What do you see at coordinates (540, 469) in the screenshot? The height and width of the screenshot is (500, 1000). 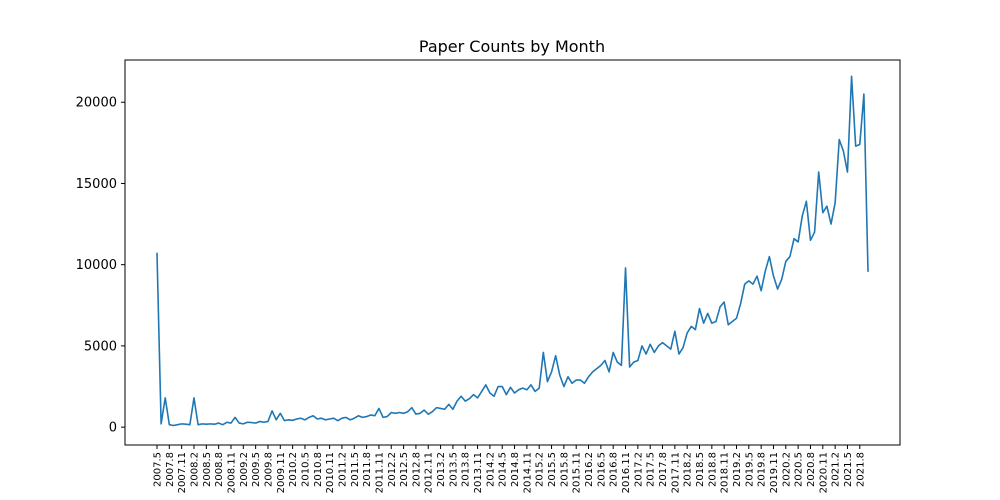 I see `x-tick-label: 2015.2` at bounding box center [540, 469].